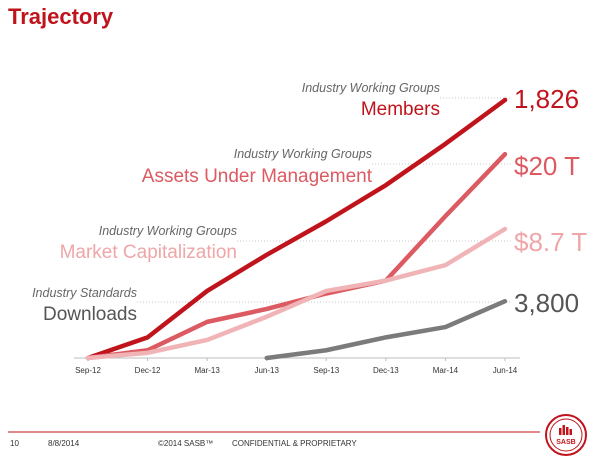 The width and height of the screenshot is (600, 459). I want to click on x-tick-label: Jun-13, so click(266, 370).